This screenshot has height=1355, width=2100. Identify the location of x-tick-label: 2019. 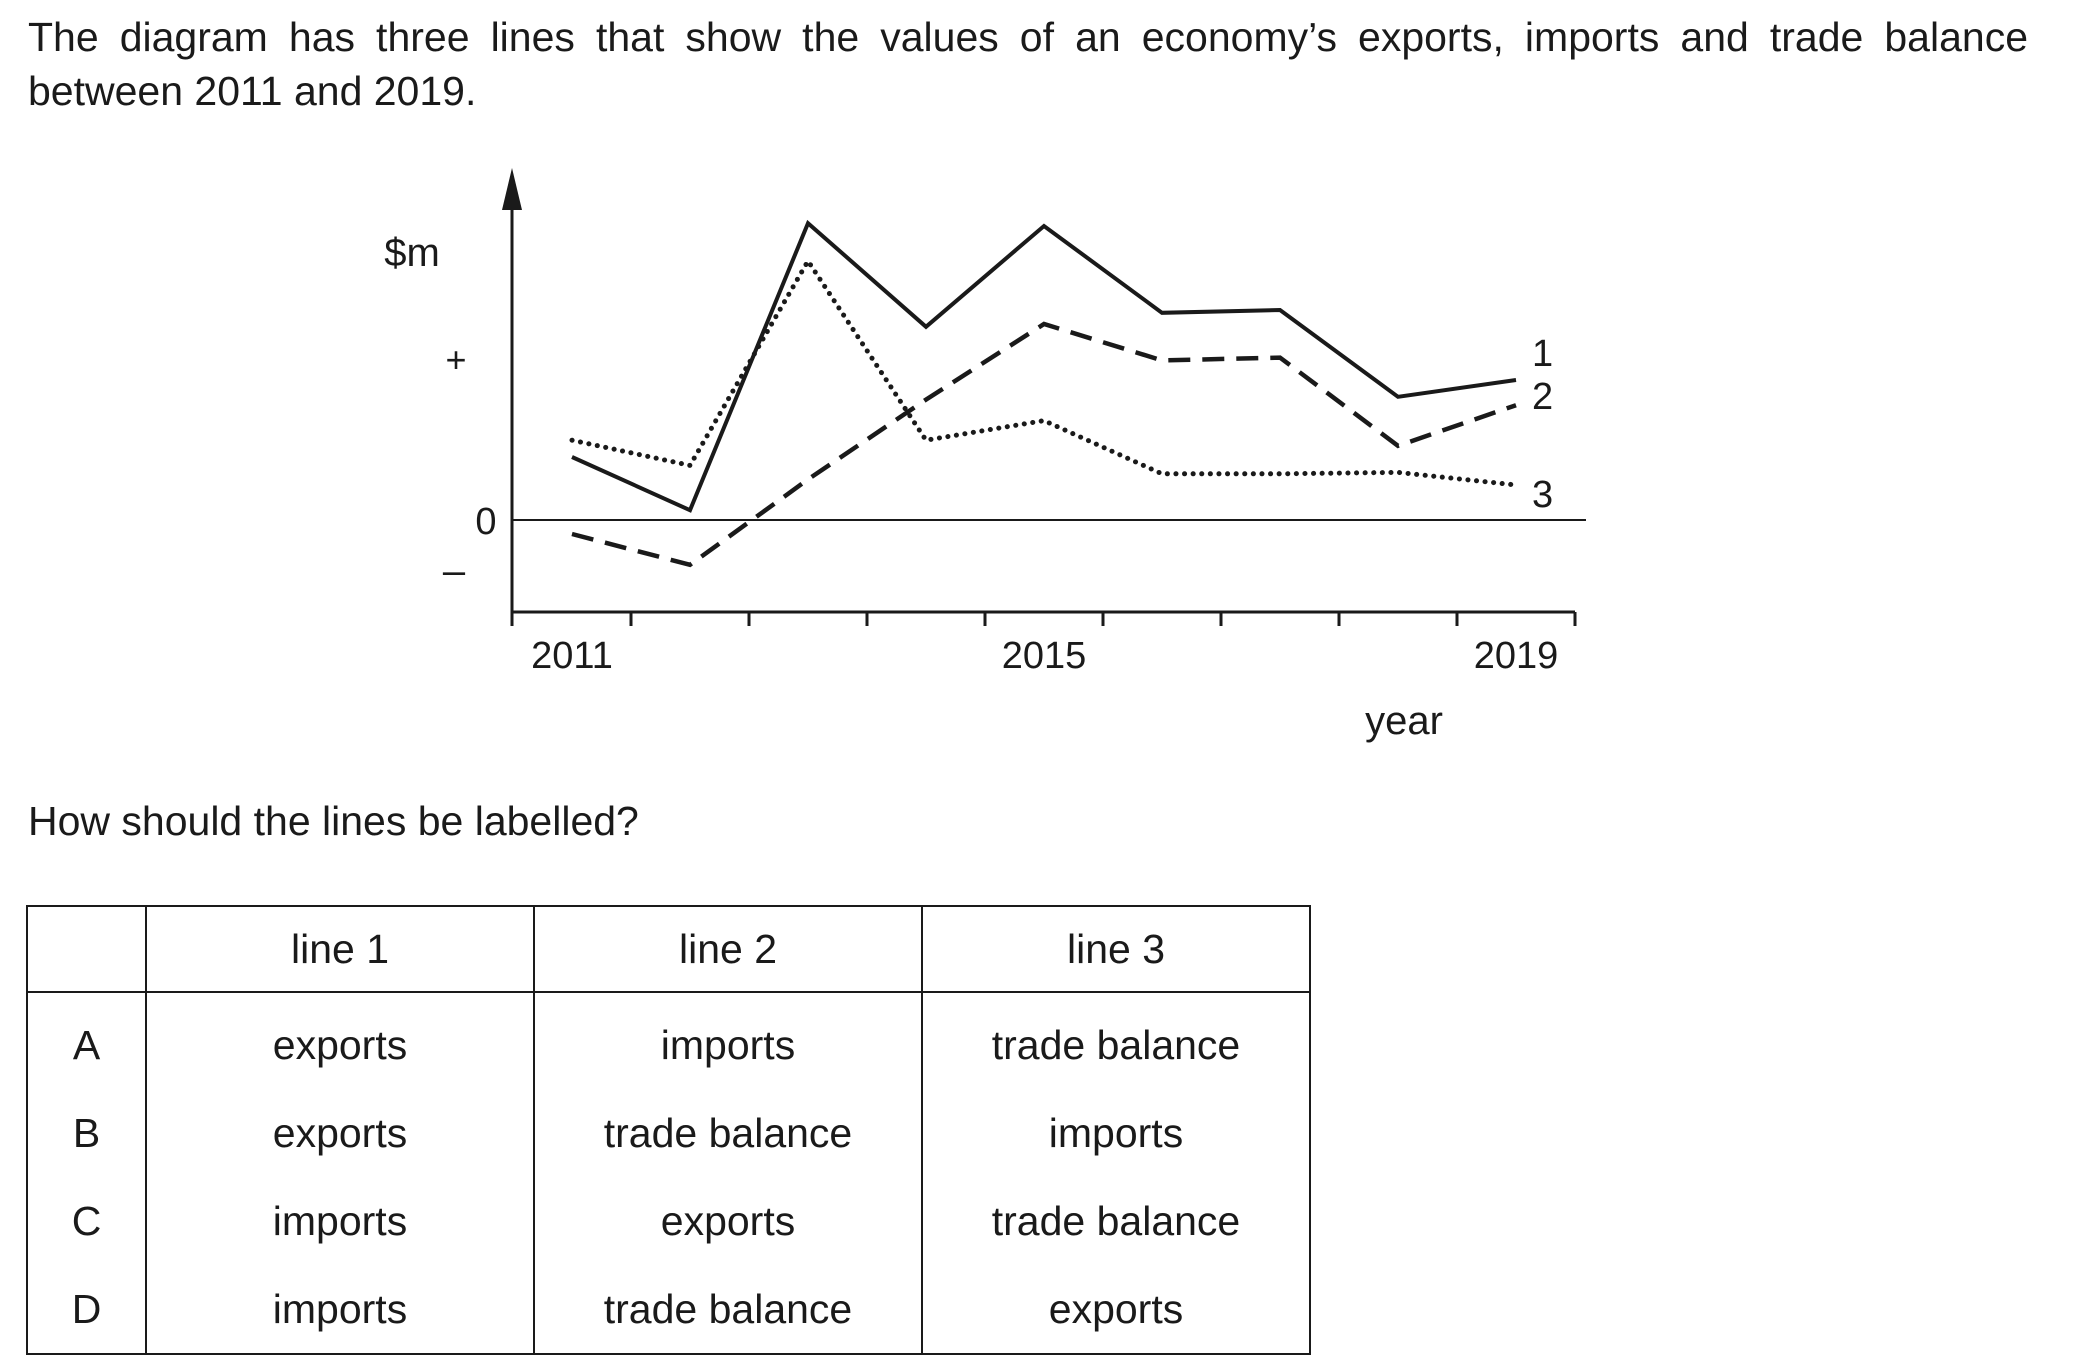
(1516, 656).